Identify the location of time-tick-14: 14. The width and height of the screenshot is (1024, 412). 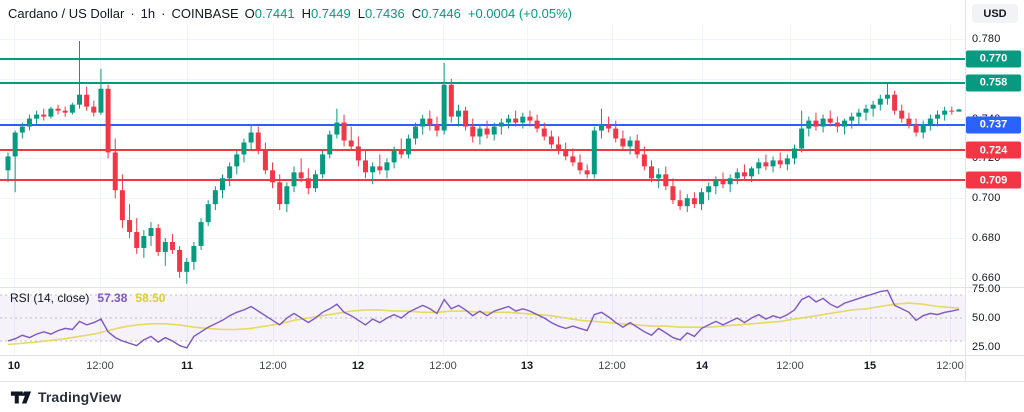
(702, 366).